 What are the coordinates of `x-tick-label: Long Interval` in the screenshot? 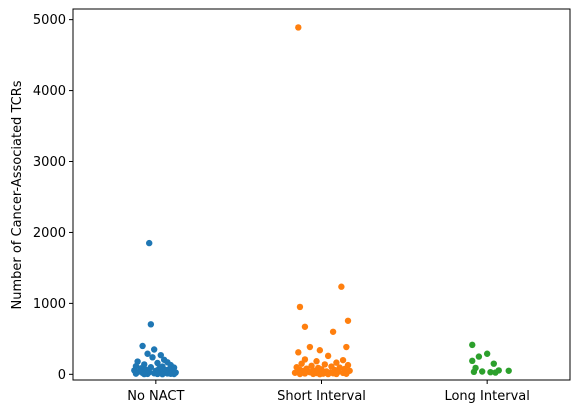 It's located at (486, 396).